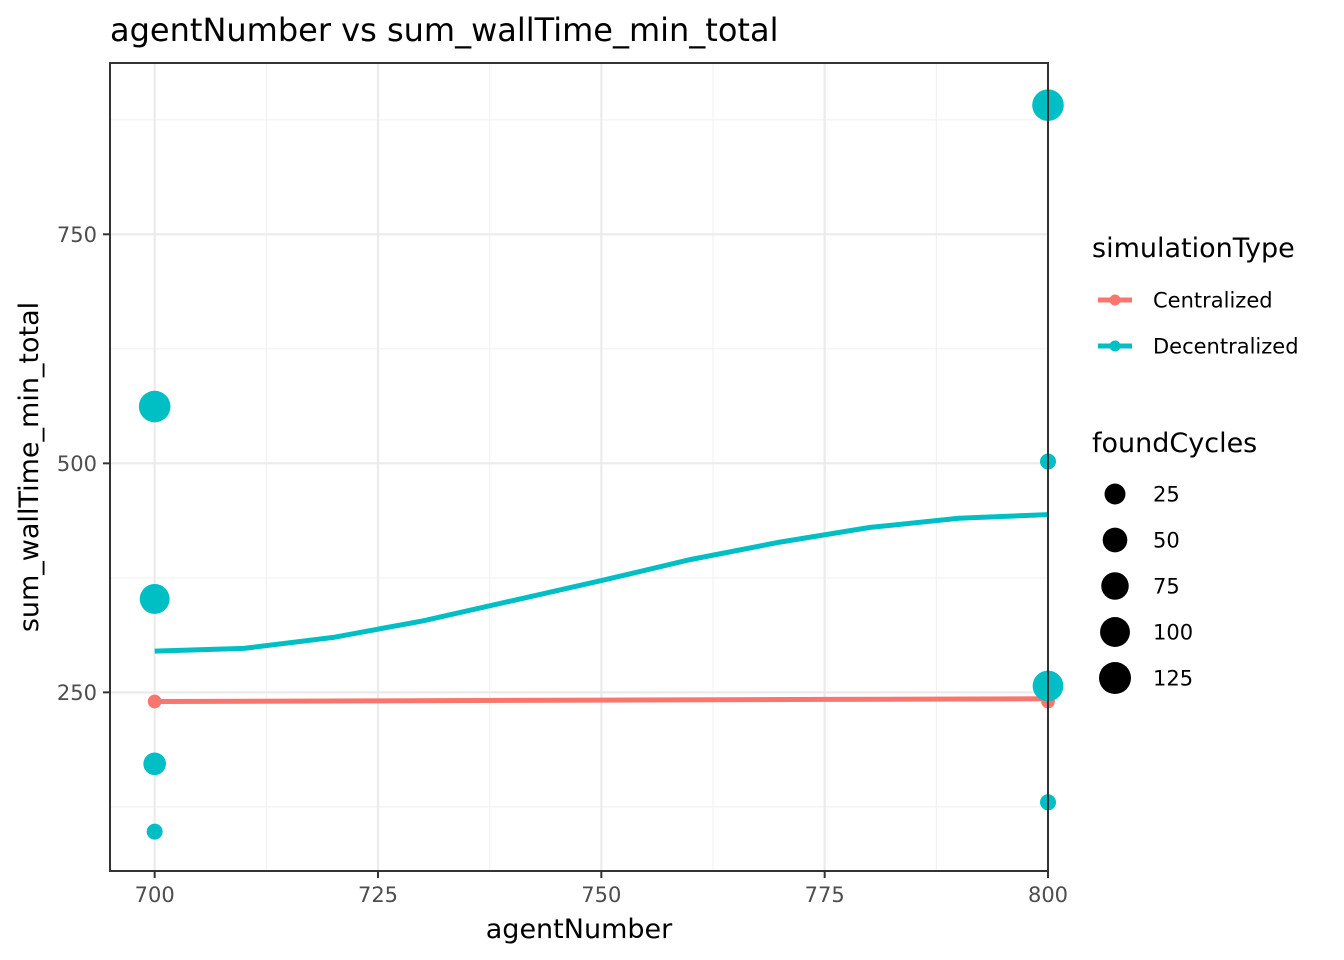 This screenshot has width=1344, height=960. Describe the element at coordinates (601, 583) in the screenshot. I see `decentralized-trend-line` at that location.